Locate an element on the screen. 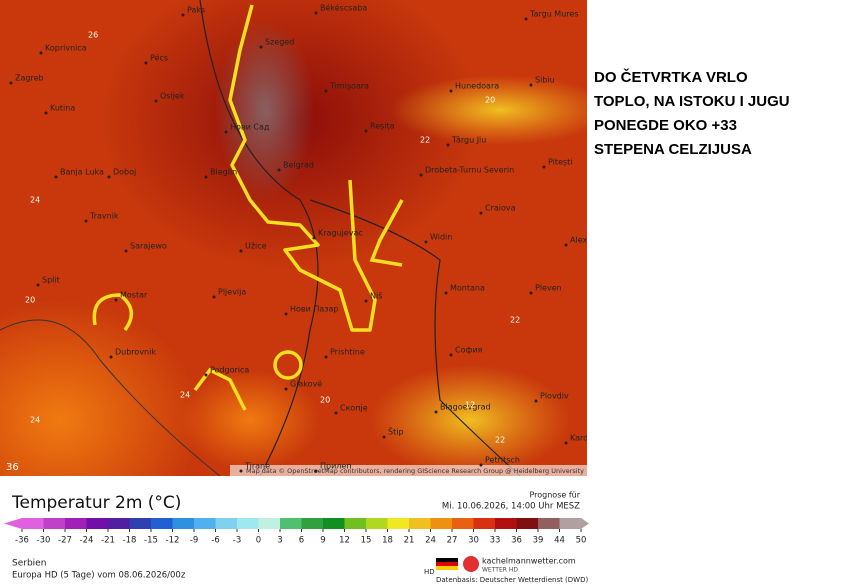 The height and width of the screenshot is (587, 850). city-label: Craiova is located at coordinates (500, 208).